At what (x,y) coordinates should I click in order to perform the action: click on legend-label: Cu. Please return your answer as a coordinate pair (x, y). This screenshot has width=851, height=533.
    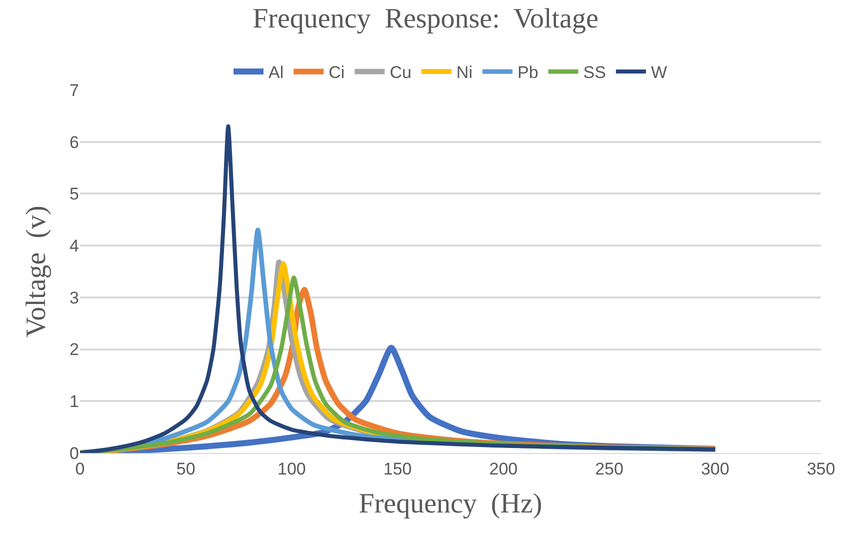
    Looking at the image, I should click on (401, 72).